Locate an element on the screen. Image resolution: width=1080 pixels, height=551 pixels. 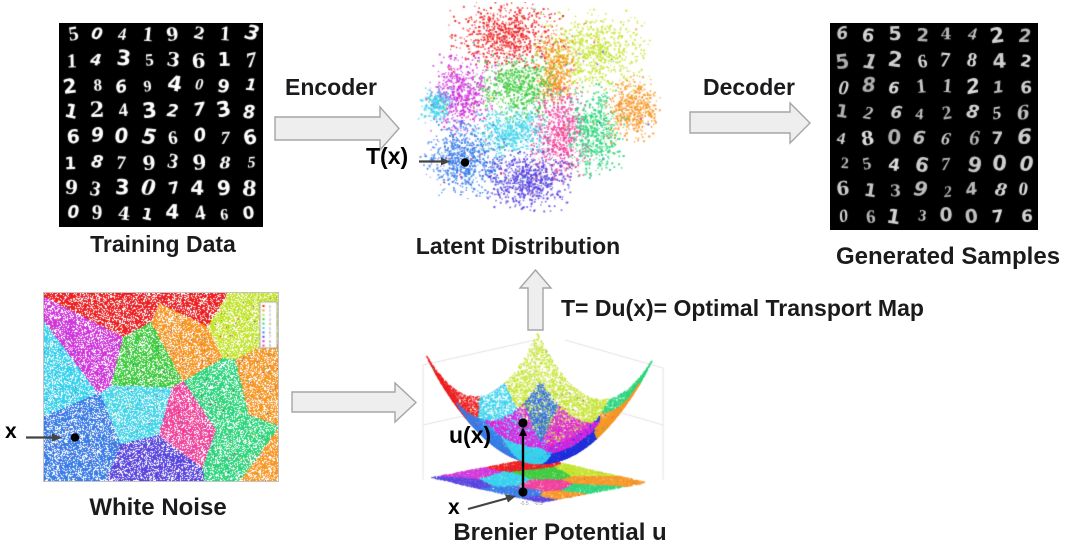
noise-x-annotation: x is located at coordinates (11, 431).